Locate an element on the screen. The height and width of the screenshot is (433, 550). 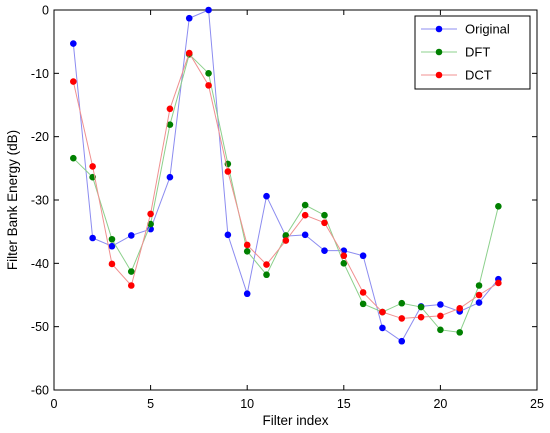
x-tick-label: 0 is located at coordinates (54, 404).